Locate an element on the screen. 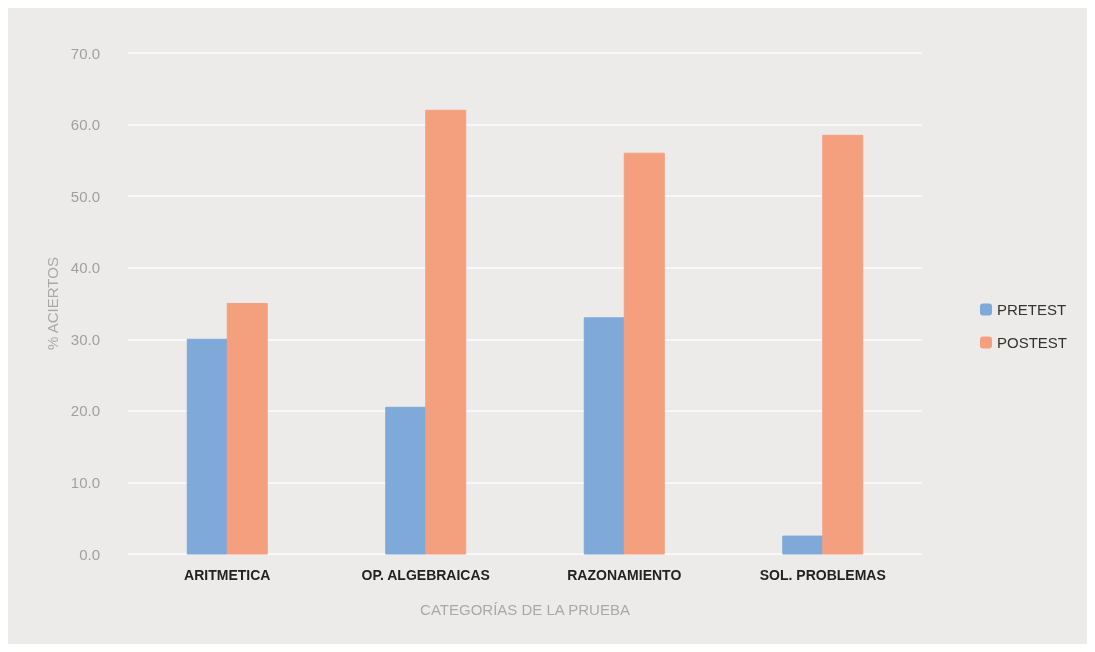  y-tick-label: 50.0 is located at coordinates (85, 196).